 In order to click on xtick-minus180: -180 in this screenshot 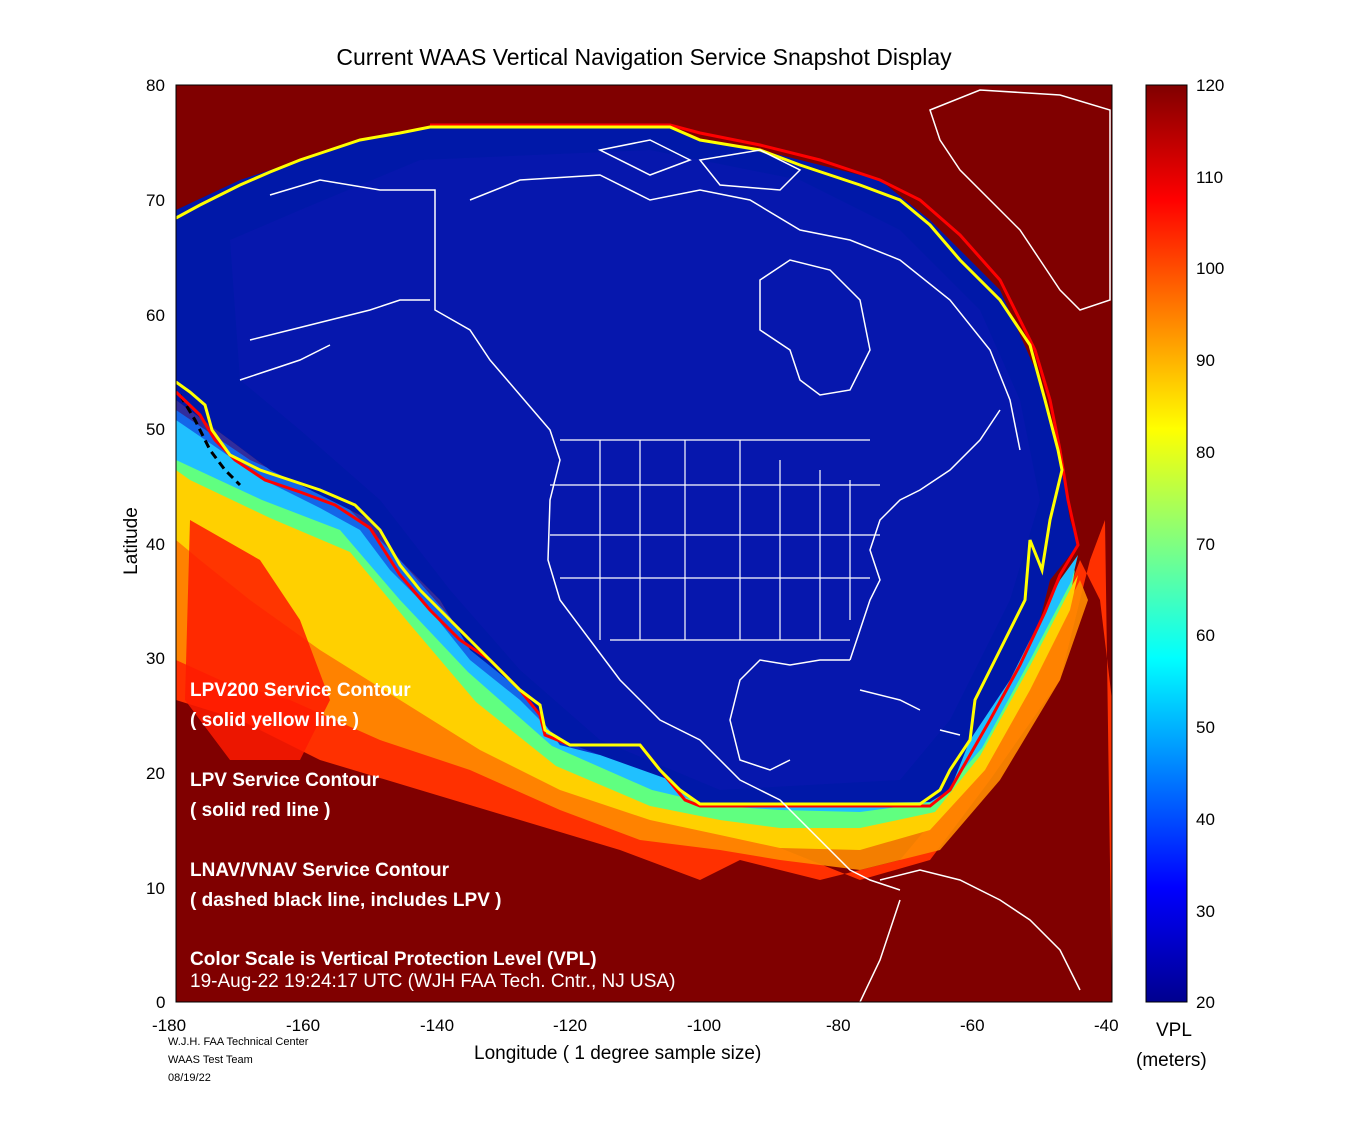, I will do `click(169, 1025)`.